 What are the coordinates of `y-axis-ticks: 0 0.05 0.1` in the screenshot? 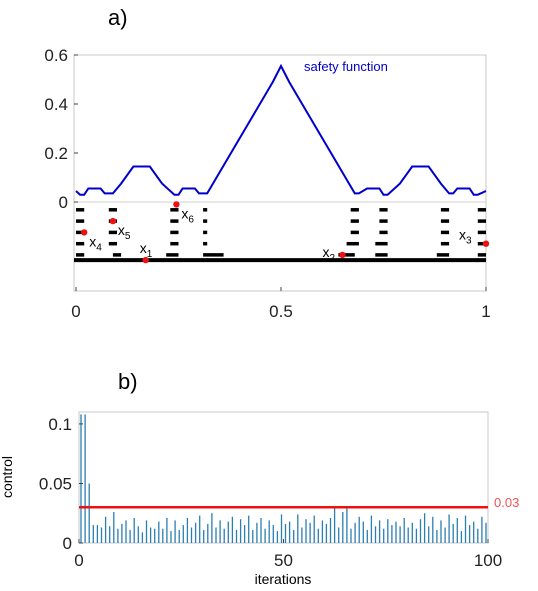 It's located at (61, 484).